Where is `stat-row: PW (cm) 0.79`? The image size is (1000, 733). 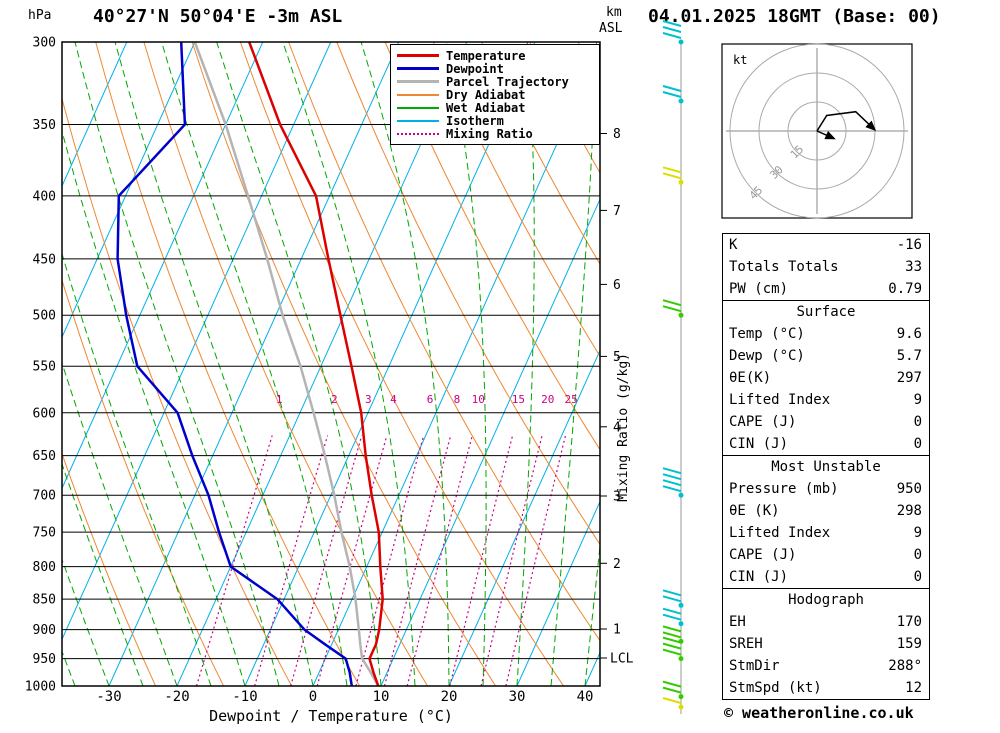 stat-row: PW (cm) 0.79 is located at coordinates (826, 289).